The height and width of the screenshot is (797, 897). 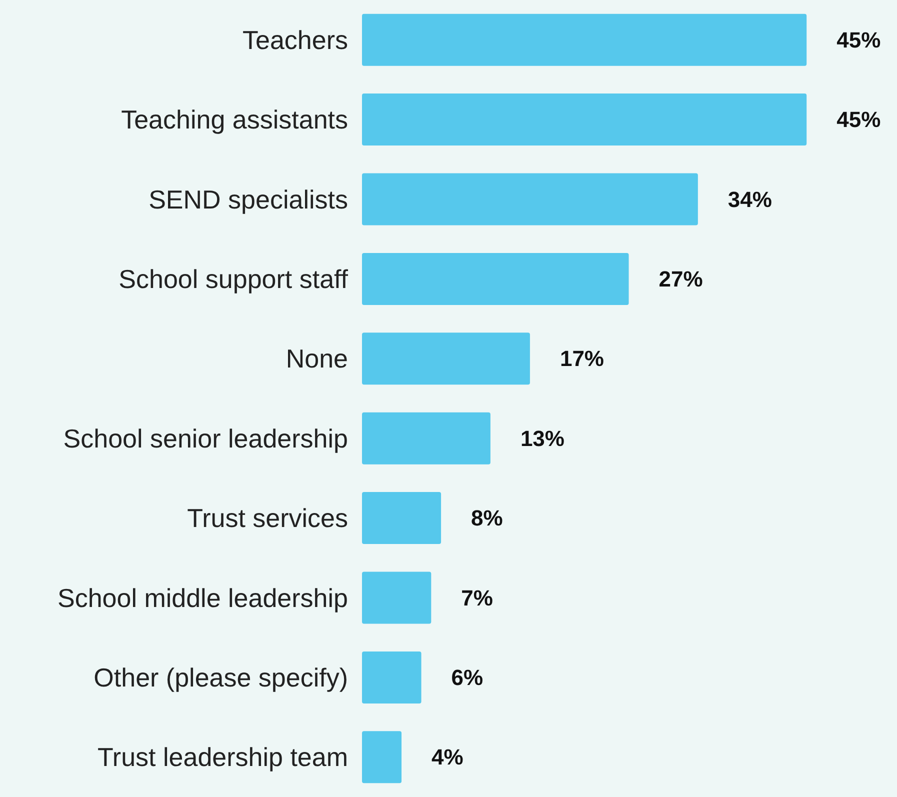 I want to click on data-label: 27%, so click(x=680, y=279).